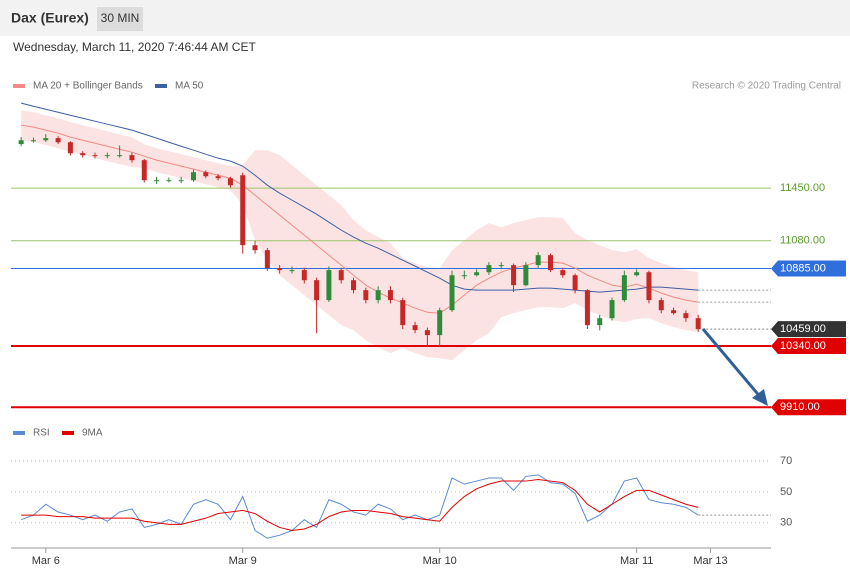 This screenshot has height=576, width=850. What do you see at coordinates (50, 18) in the screenshot?
I see `instrument-title: Dax (Eurex)` at bounding box center [50, 18].